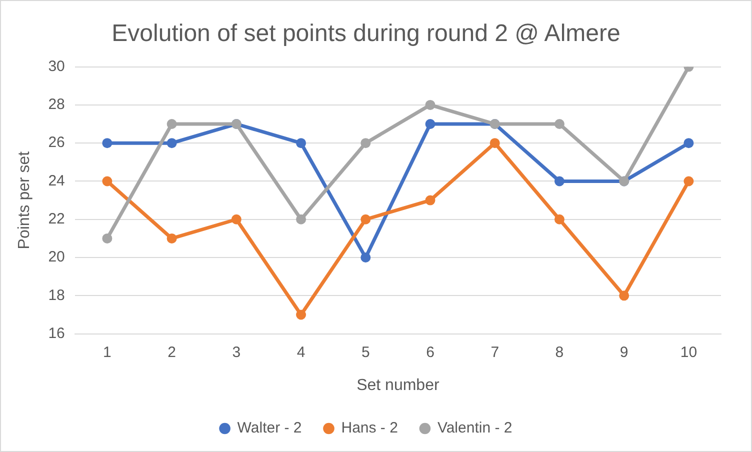 This screenshot has height=452, width=752. Describe the element at coordinates (369, 428) in the screenshot. I see `legend-label: Hans - 2` at that location.